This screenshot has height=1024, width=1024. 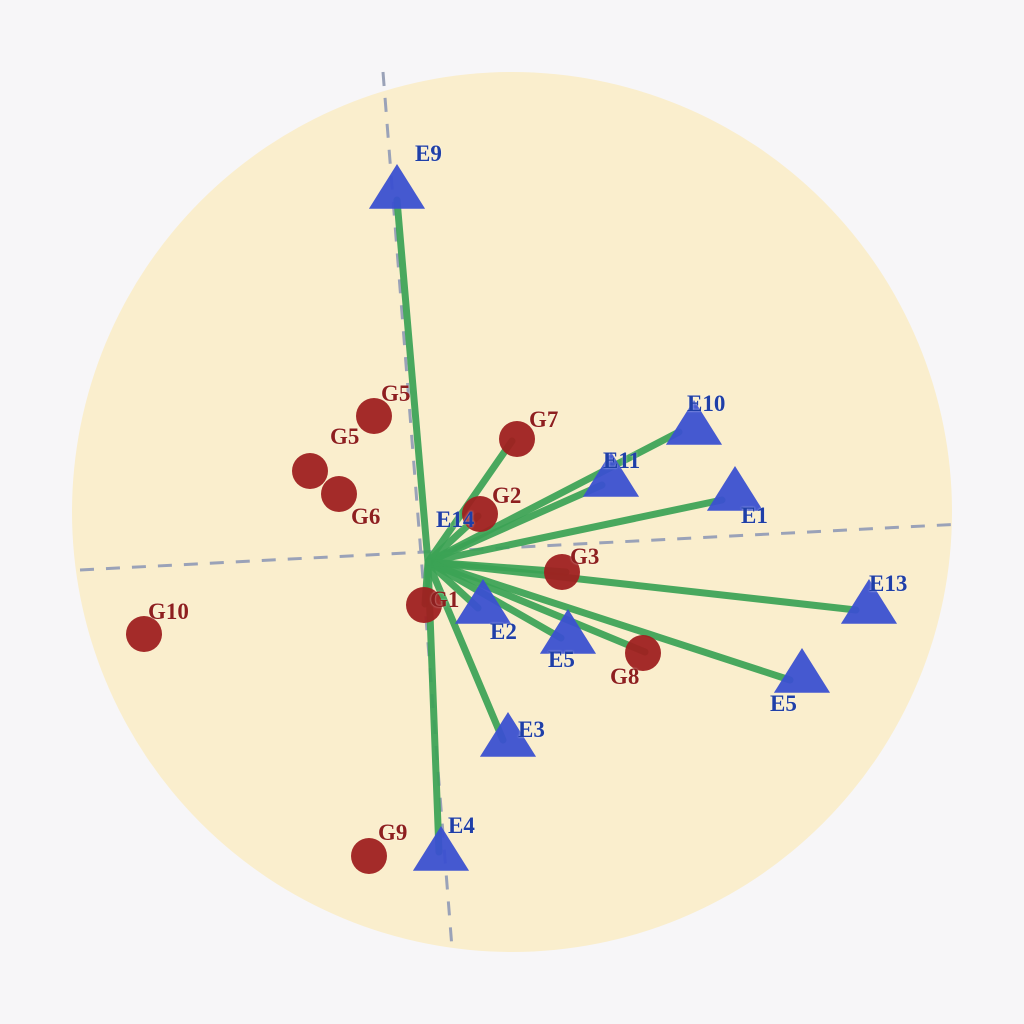 What do you see at coordinates (515, 523) in the screenshot?
I see `edge-hub-E11` at bounding box center [515, 523].